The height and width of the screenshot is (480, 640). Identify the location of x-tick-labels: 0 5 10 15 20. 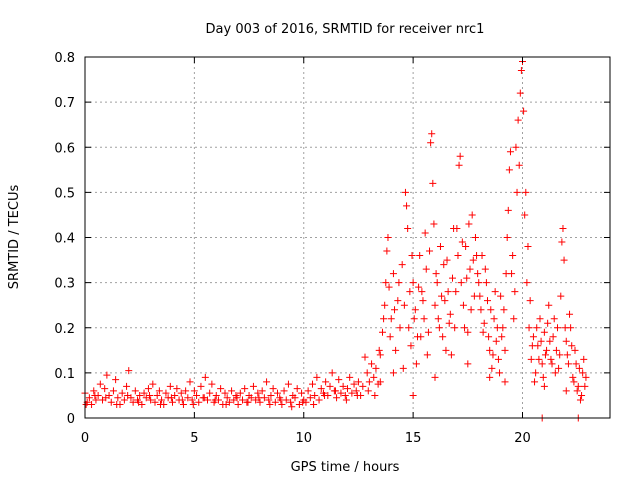
(306, 438).